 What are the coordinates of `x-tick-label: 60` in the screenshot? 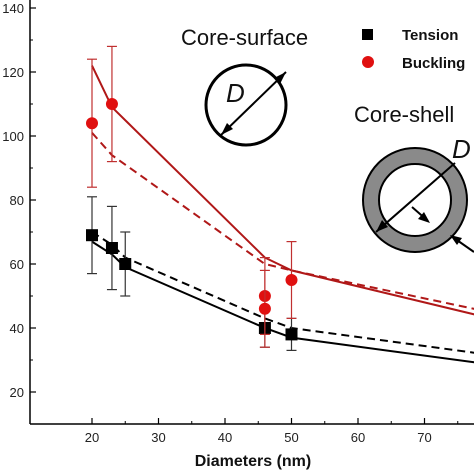 It's located at (358, 437).